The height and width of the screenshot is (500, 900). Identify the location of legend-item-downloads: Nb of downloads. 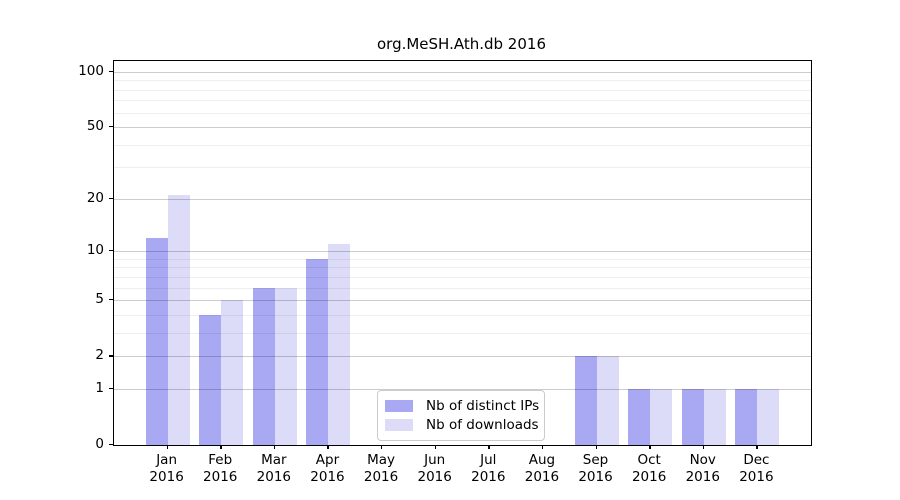
(462, 424).